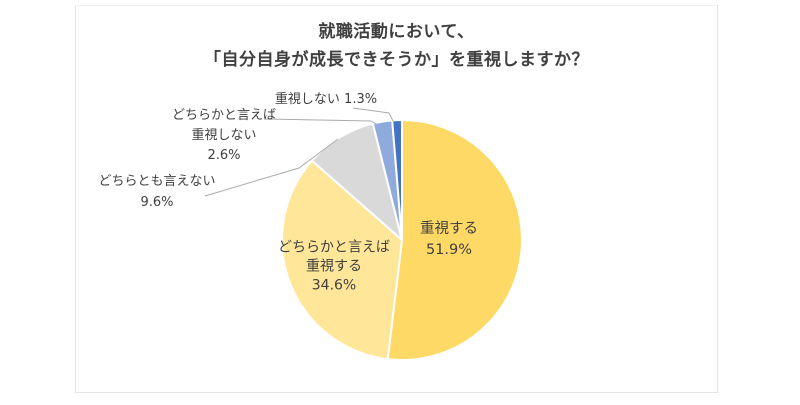 The image size is (800, 405). I want to click on slice-label-rather-not-text2: 重視しない, so click(224, 135).